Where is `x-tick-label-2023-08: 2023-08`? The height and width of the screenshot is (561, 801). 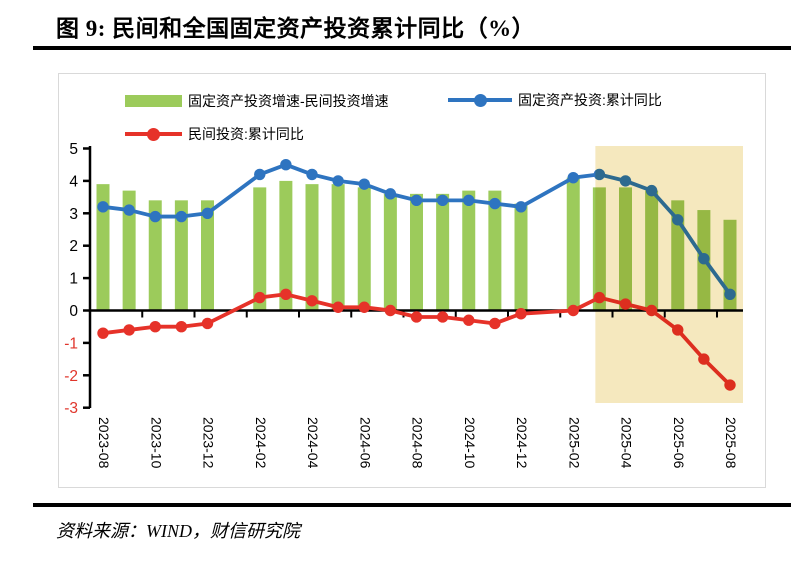 x-tick-label-2023-08: 2023-08 is located at coordinates (104, 443).